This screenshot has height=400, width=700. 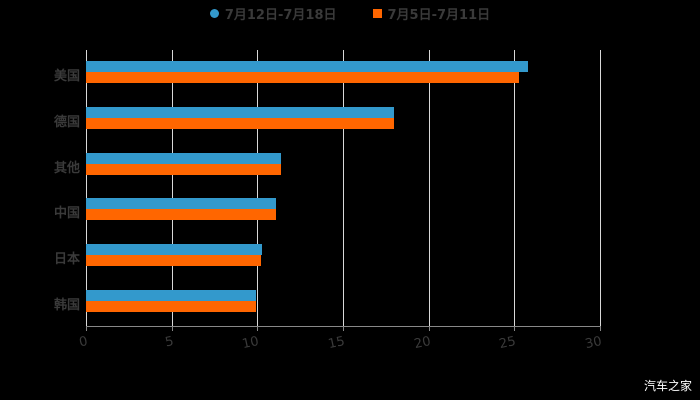 I want to click on category-label: 美国, so click(x=66, y=76).